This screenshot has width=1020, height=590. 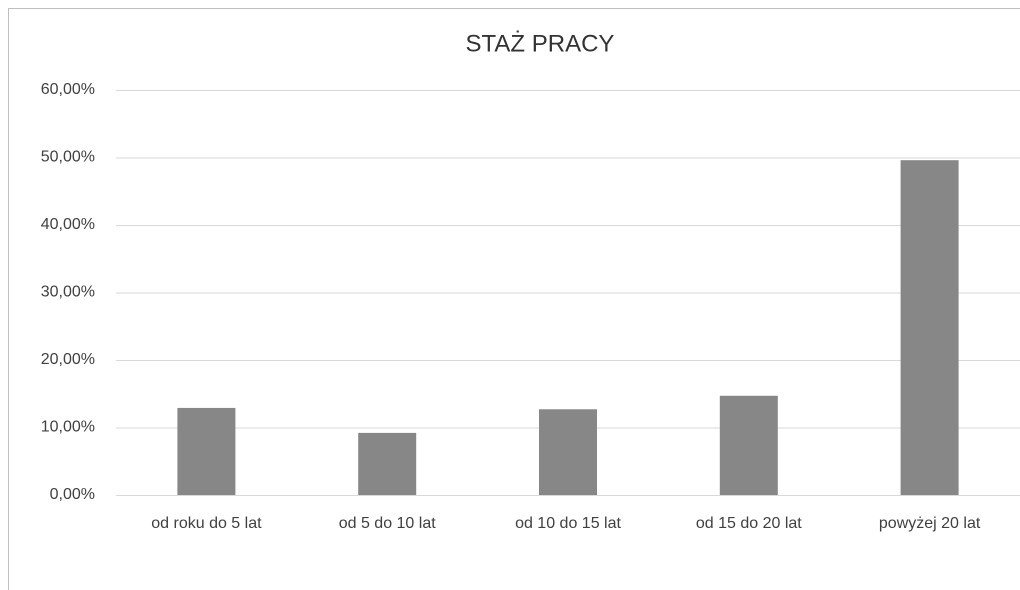 What do you see at coordinates (568, 523) in the screenshot?
I see `x-tick-label: od 10 do 15 lat` at bounding box center [568, 523].